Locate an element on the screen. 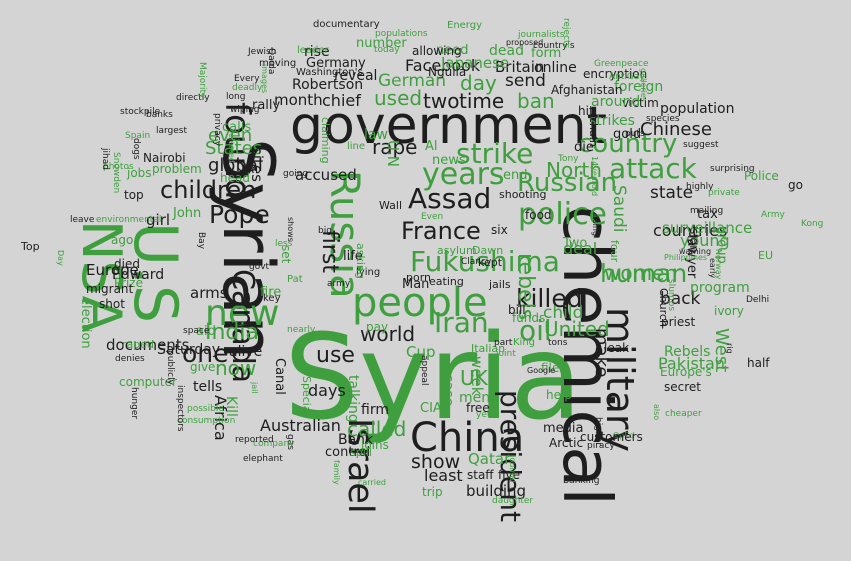  word-pope: Pope is located at coordinates (239, 214).